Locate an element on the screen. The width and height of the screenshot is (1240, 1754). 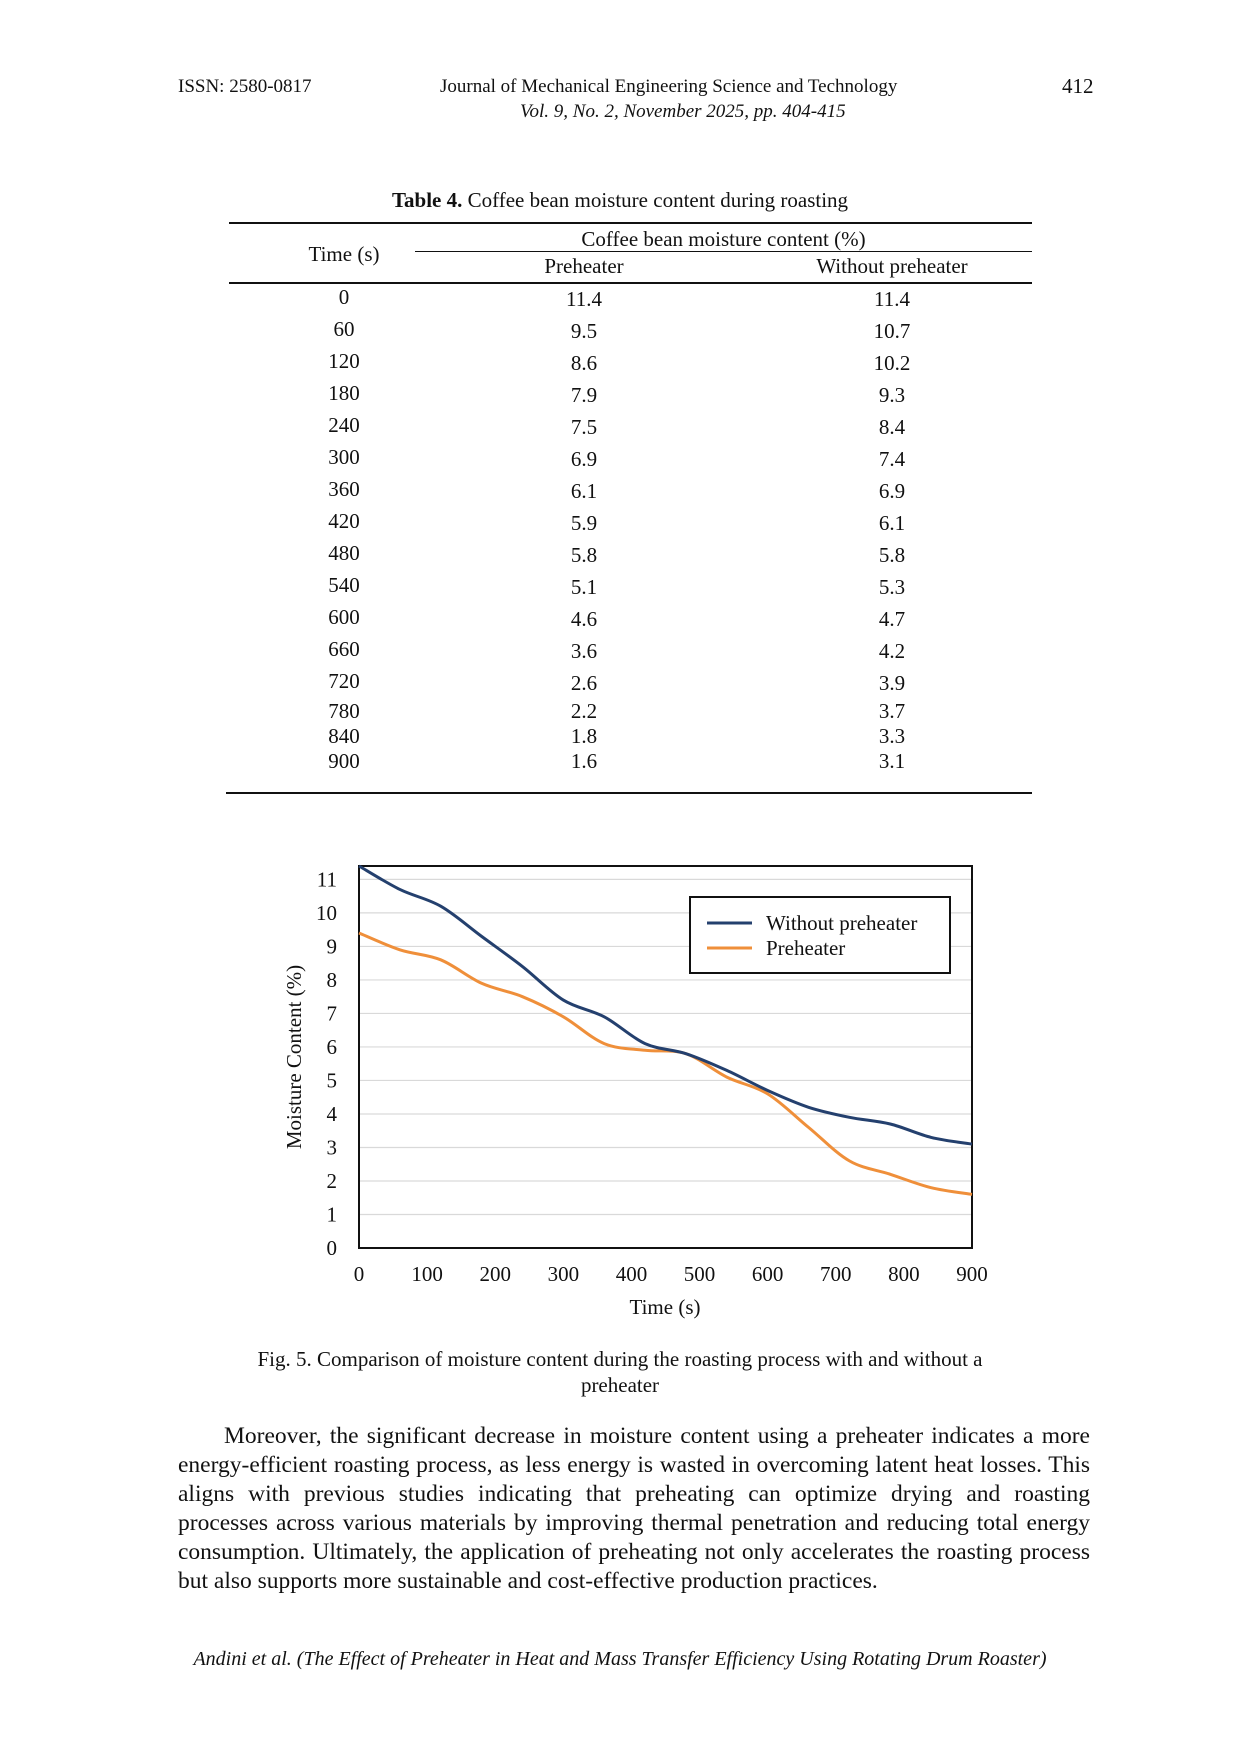
legend-frame is located at coordinates (820, 935).